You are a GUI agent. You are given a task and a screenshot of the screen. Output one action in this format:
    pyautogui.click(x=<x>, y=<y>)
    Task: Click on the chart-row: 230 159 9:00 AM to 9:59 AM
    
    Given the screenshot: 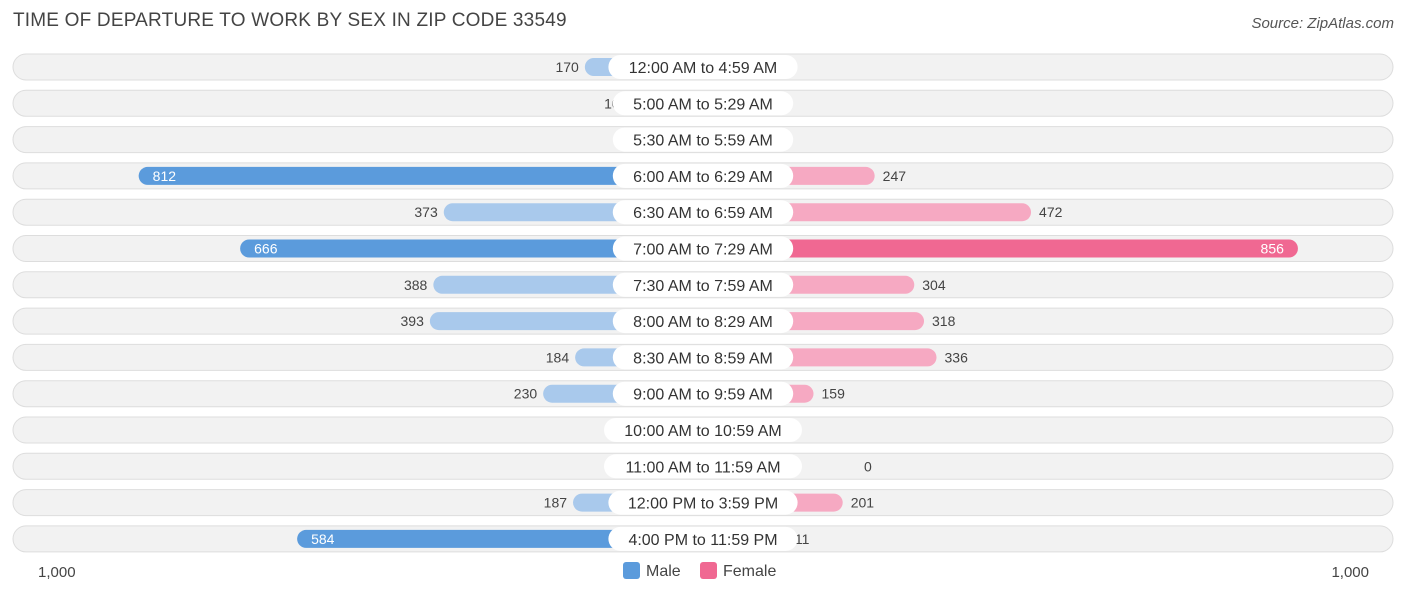 What is the action you would take?
    pyautogui.click(x=703, y=394)
    